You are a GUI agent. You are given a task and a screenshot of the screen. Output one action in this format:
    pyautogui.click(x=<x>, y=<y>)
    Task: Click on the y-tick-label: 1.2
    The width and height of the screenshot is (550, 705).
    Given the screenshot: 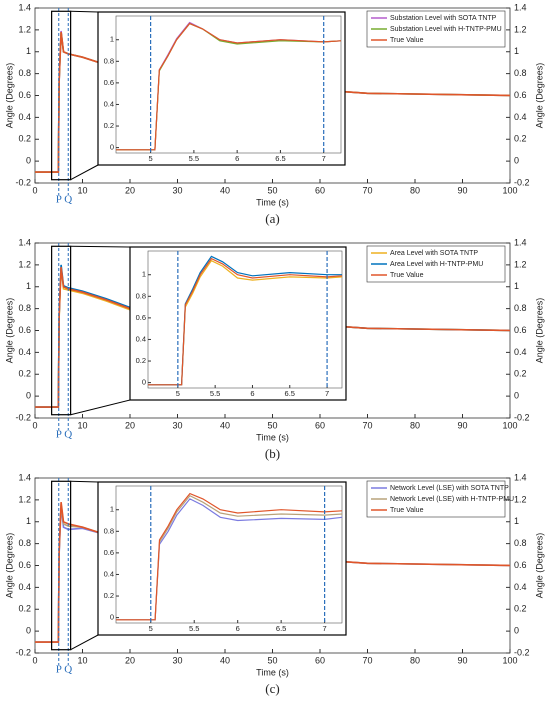 What is the action you would take?
    pyautogui.click(x=24, y=264)
    